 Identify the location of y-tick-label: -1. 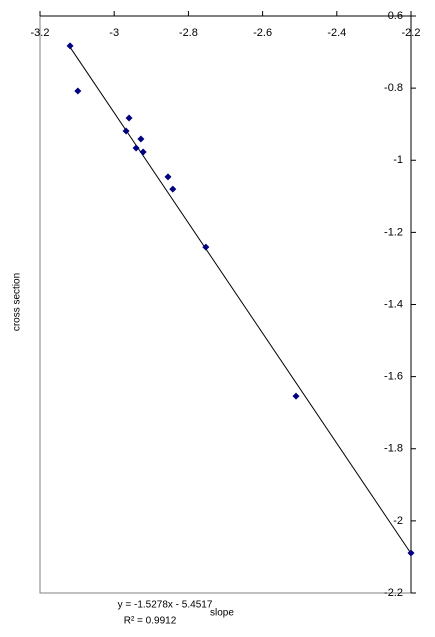
(398, 160).